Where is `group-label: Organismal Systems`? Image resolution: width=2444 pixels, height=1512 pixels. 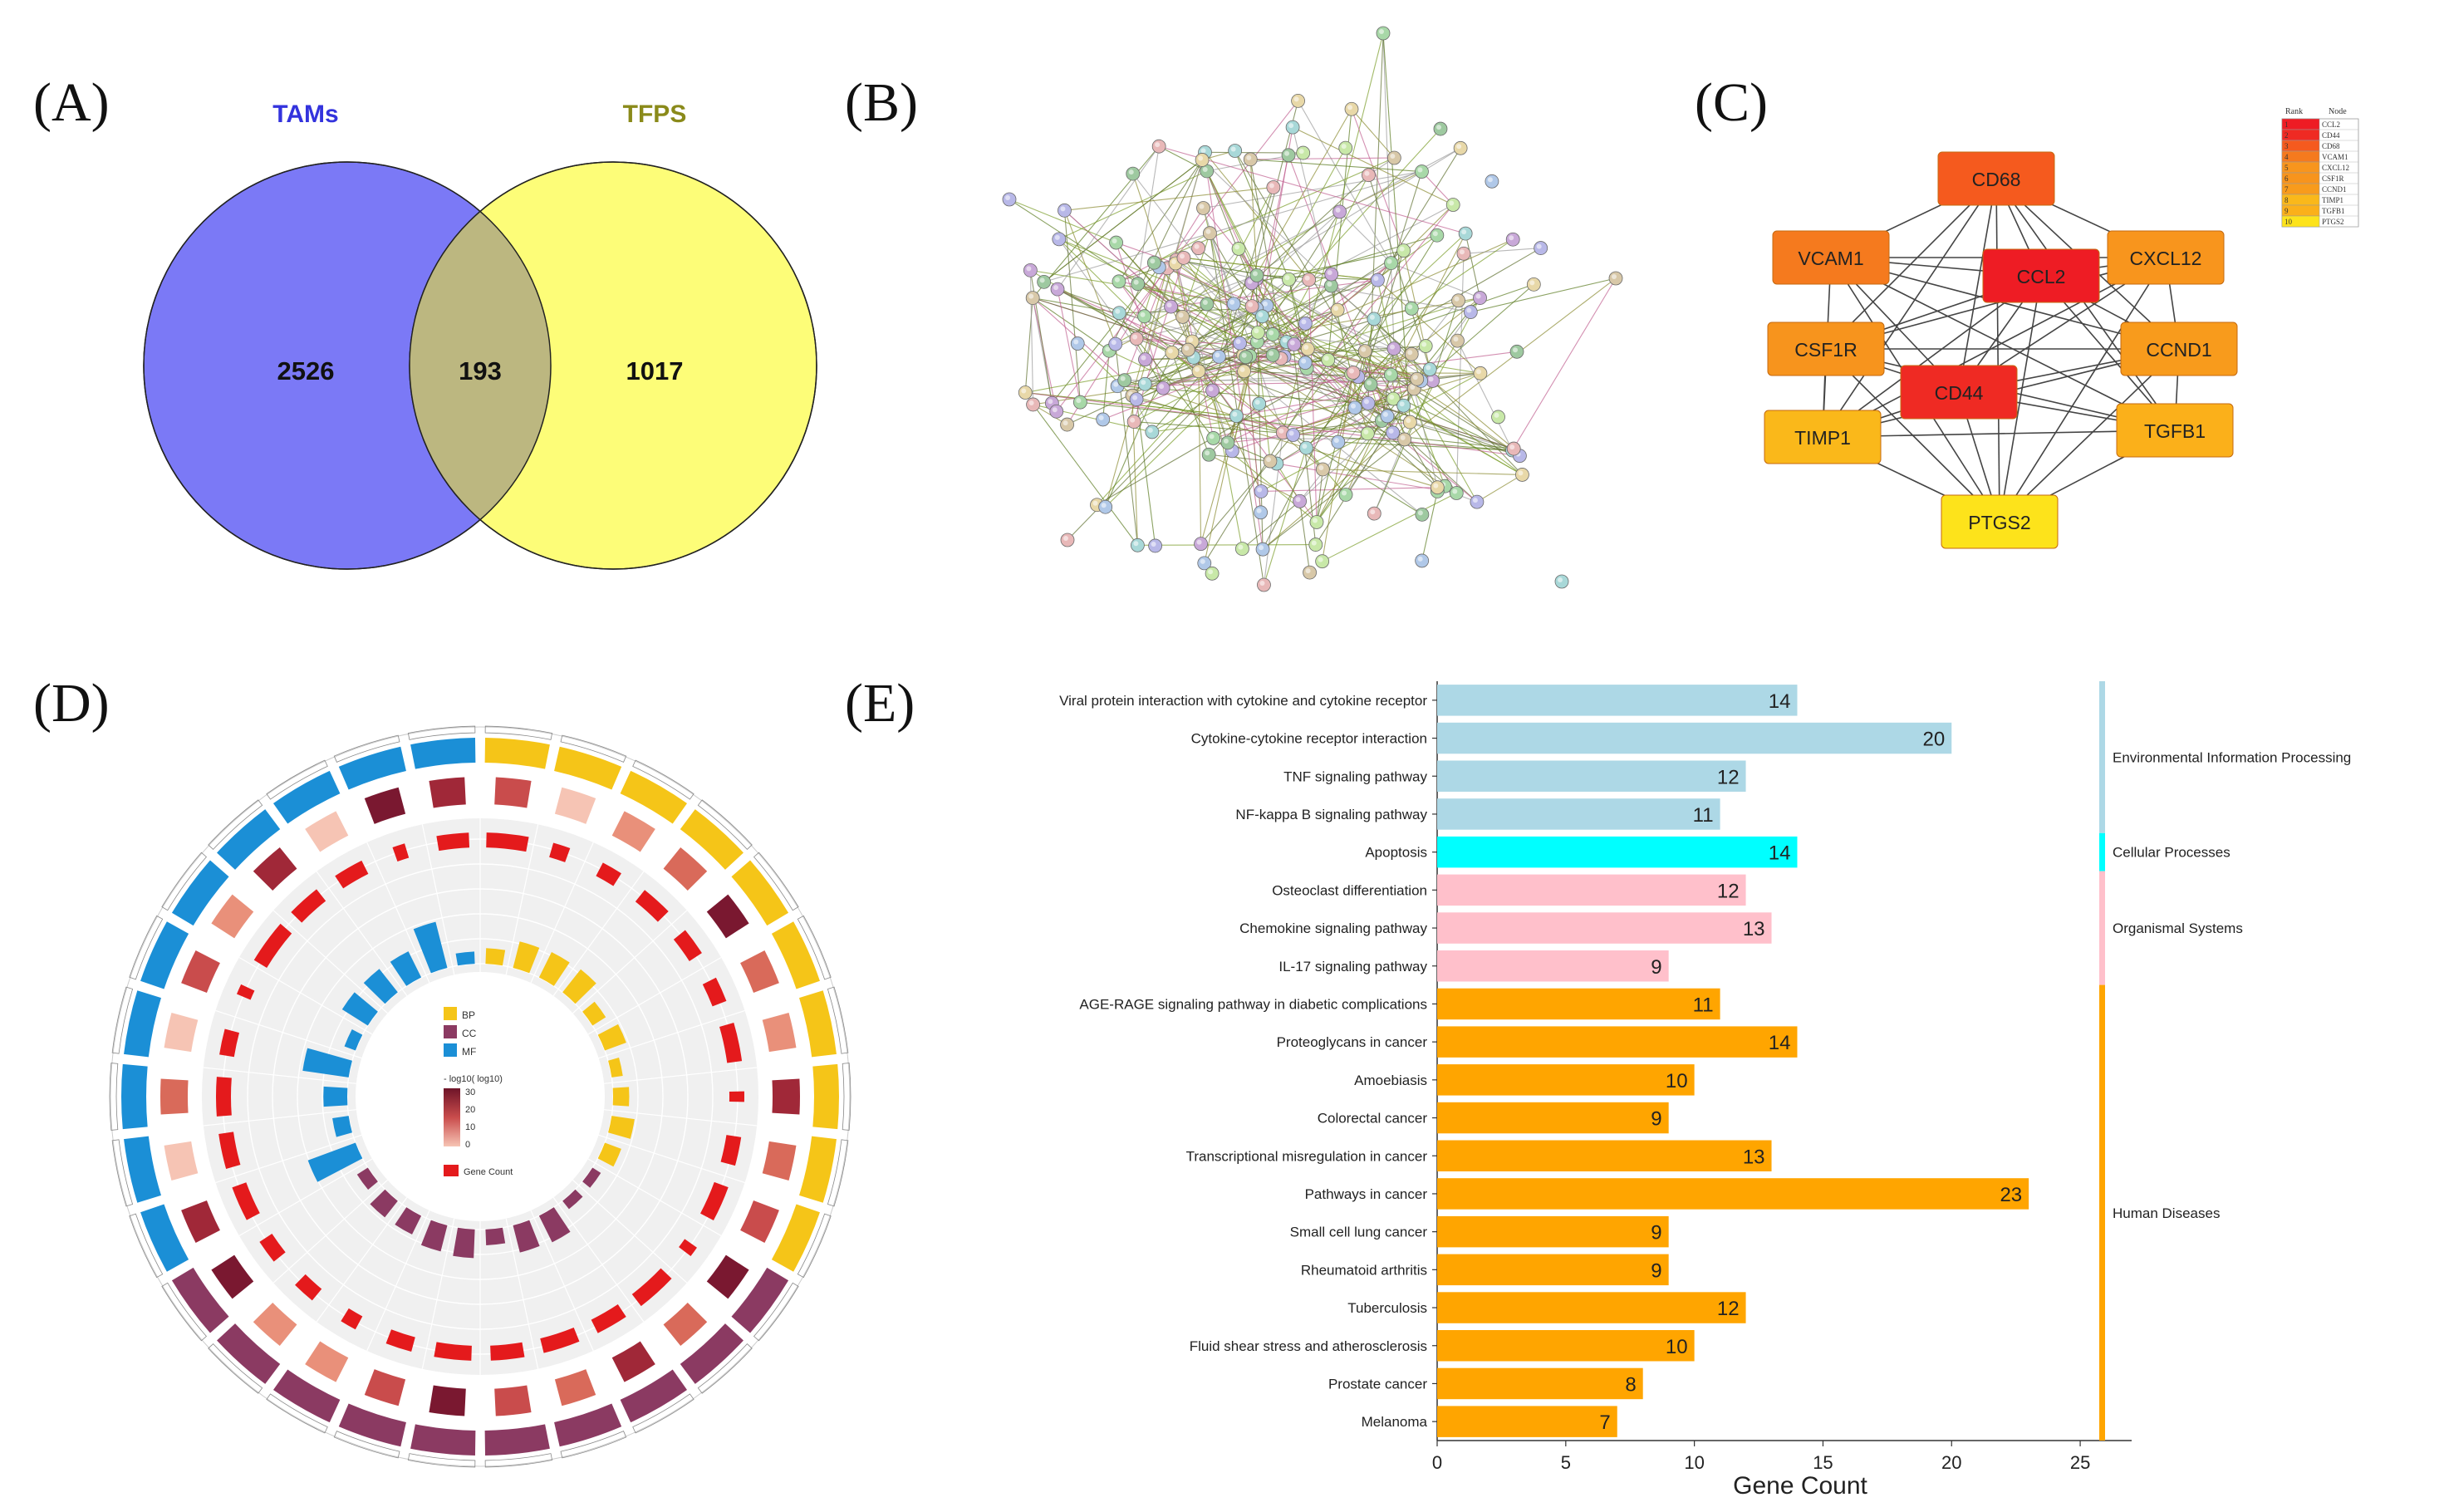 group-label: Organismal Systems is located at coordinates (2178, 928).